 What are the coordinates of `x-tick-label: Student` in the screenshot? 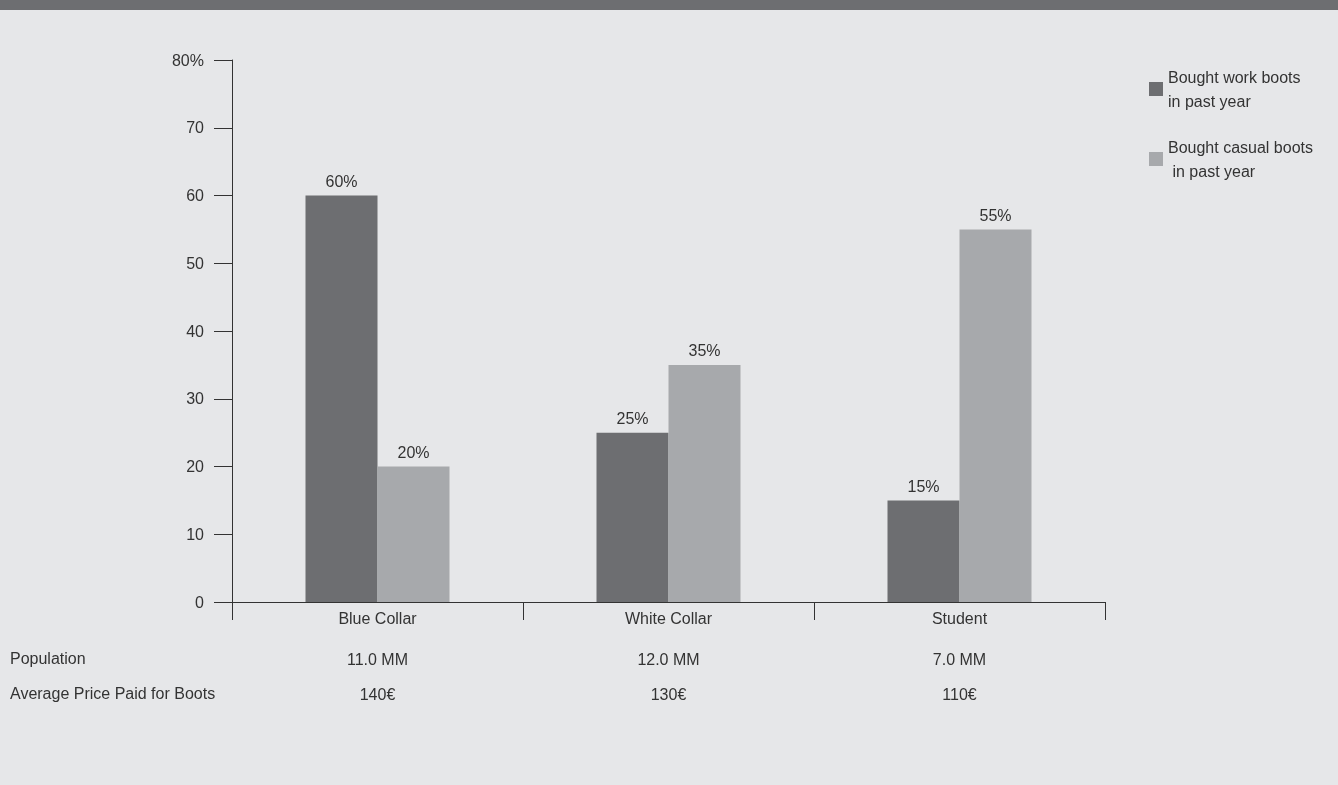 It's located at (959, 618).